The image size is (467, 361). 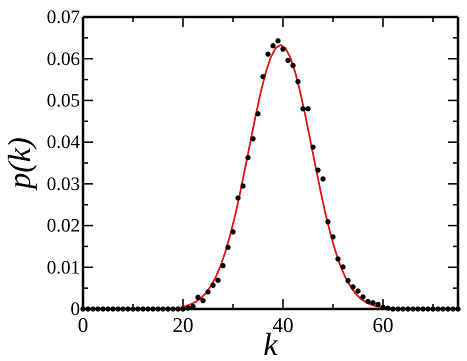 What do you see at coordinates (183, 324) in the screenshot?
I see `x-tick-label: 20` at bounding box center [183, 324].